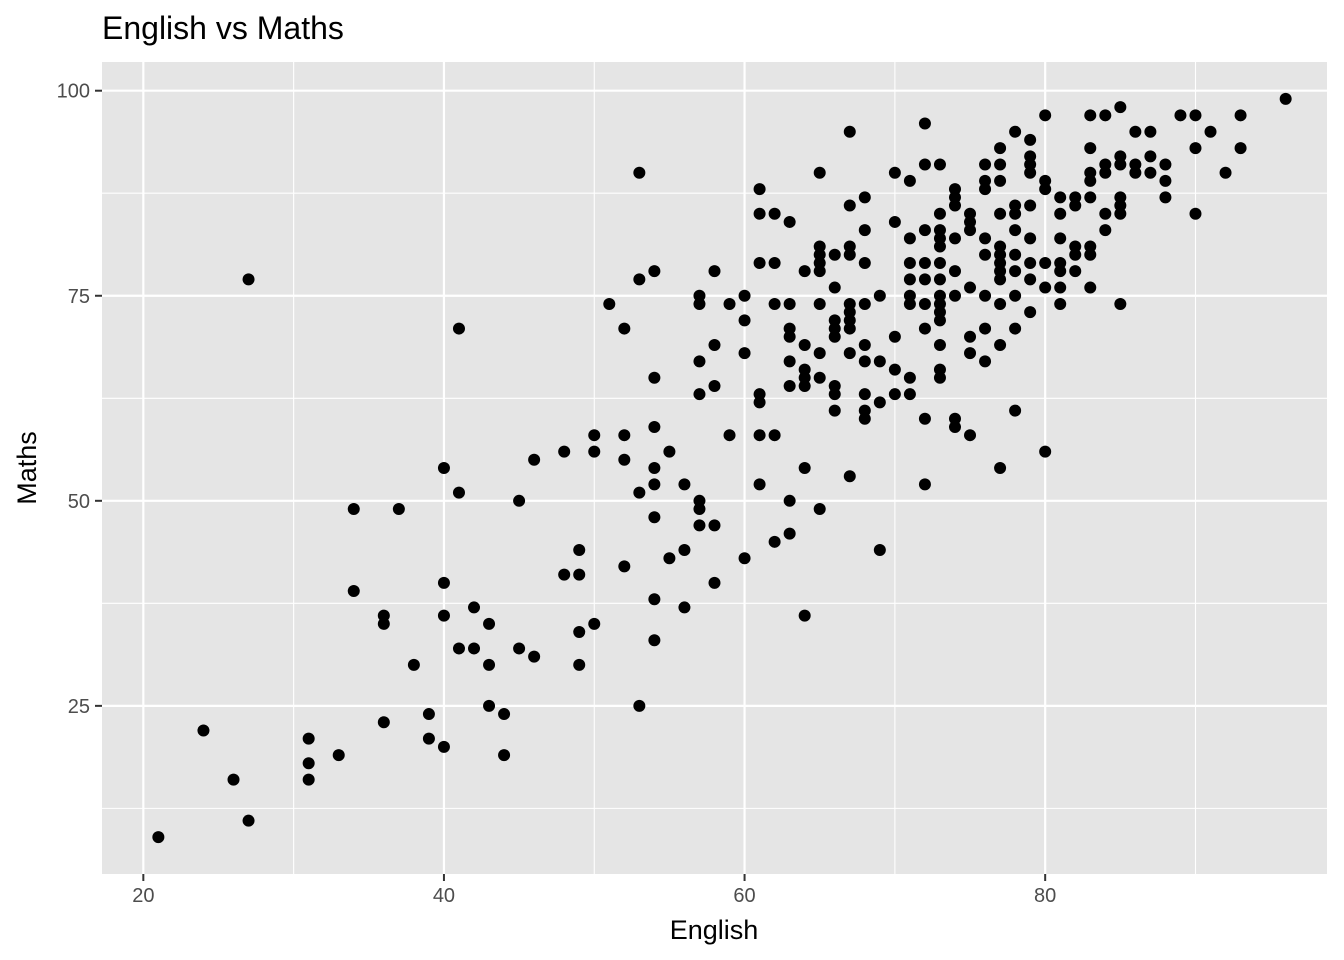  What do you see at coordinates (79, 502) in the screenshot?
I see `y-tick-label: 50` at bounding box center [79, 502].